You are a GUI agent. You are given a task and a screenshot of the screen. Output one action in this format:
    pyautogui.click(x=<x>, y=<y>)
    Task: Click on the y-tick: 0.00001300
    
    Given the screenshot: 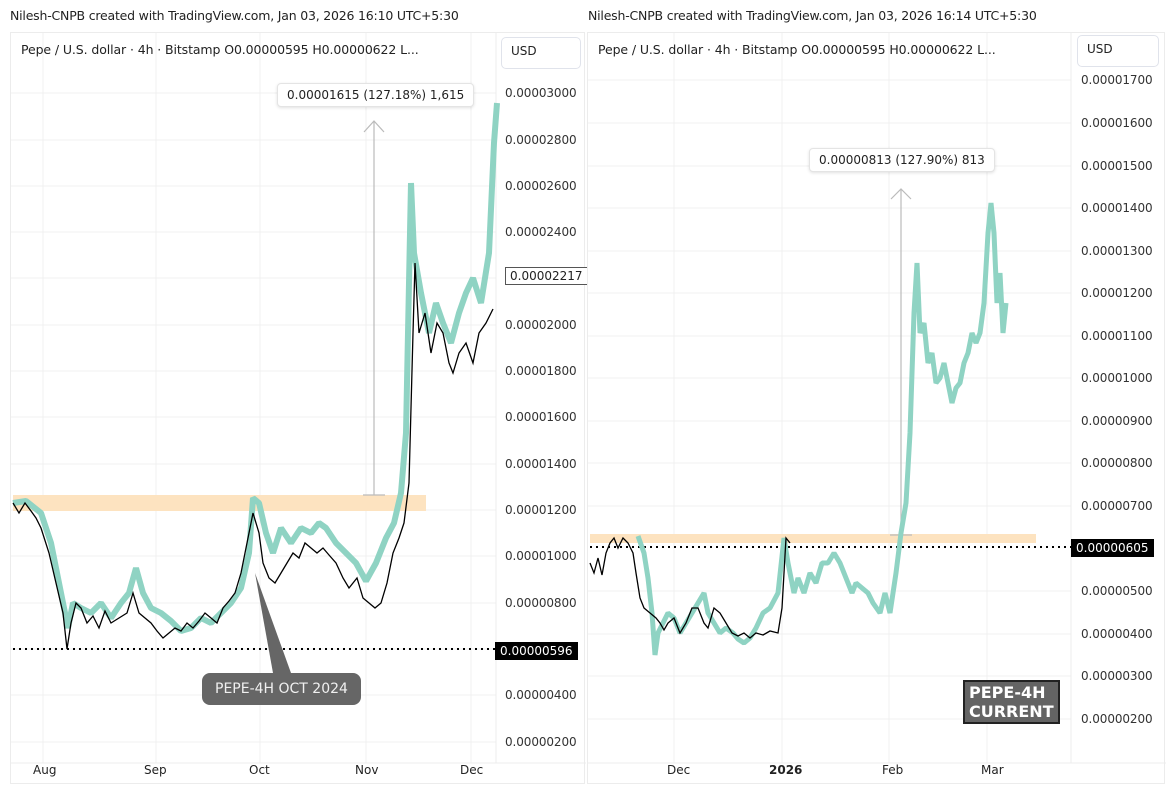 What is the action you would take?
    pyautogui.click(x=1117, y=251)
    